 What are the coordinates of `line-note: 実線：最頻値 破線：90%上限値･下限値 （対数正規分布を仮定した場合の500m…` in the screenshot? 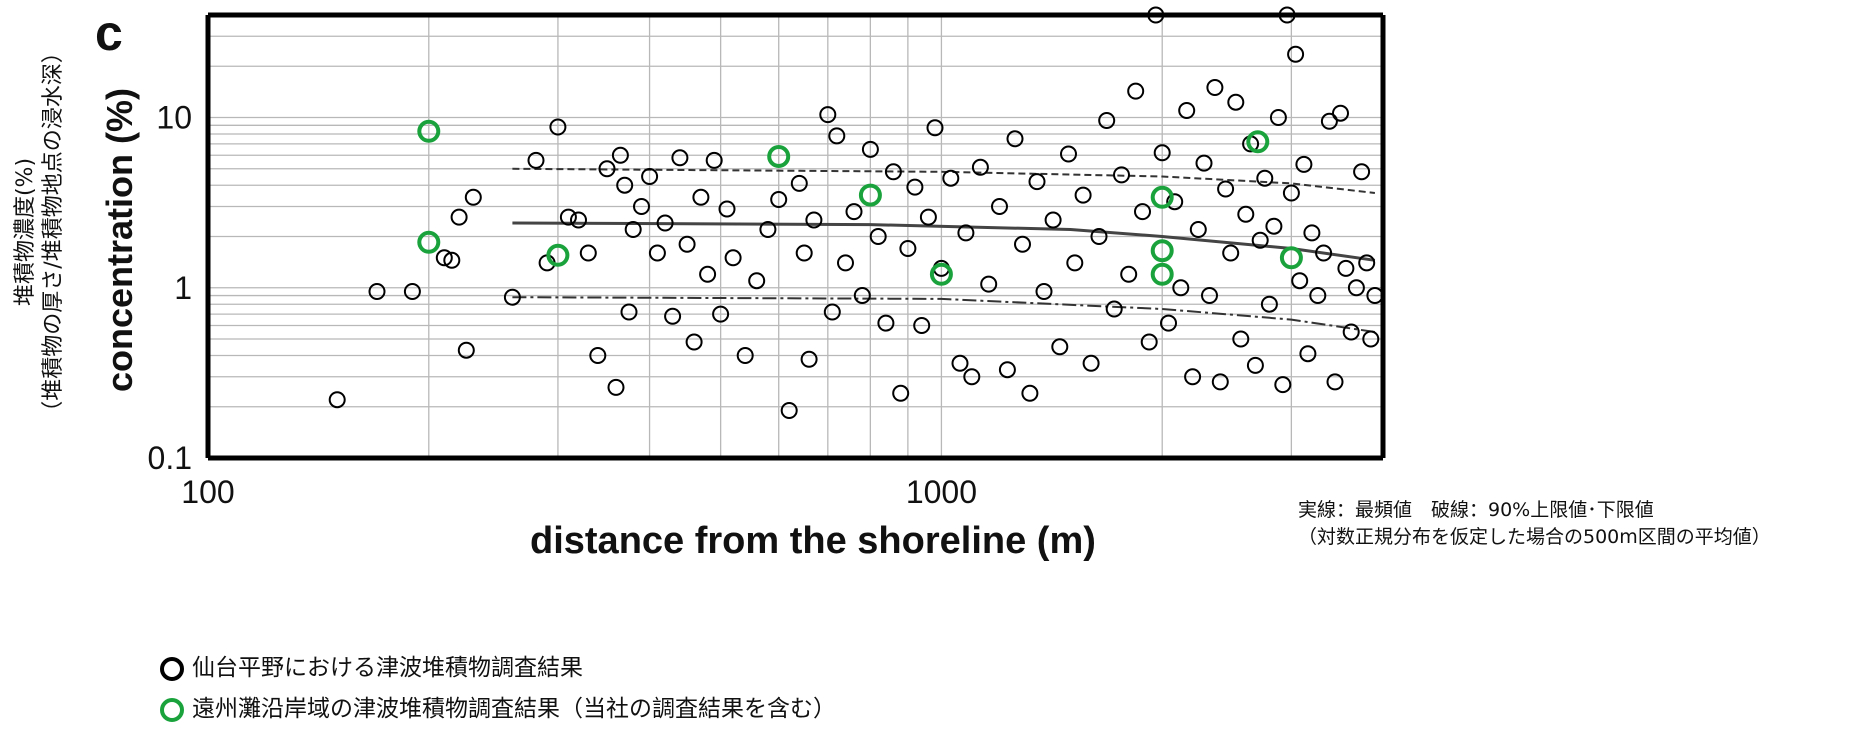 It's located at (1534, 524).